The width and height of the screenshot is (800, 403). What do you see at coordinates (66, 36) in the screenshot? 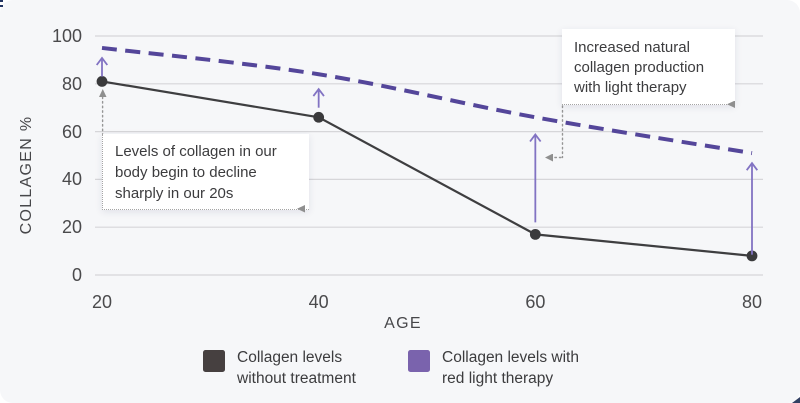
I see `y-tick-label: 100` at bounding box center [66, 36].